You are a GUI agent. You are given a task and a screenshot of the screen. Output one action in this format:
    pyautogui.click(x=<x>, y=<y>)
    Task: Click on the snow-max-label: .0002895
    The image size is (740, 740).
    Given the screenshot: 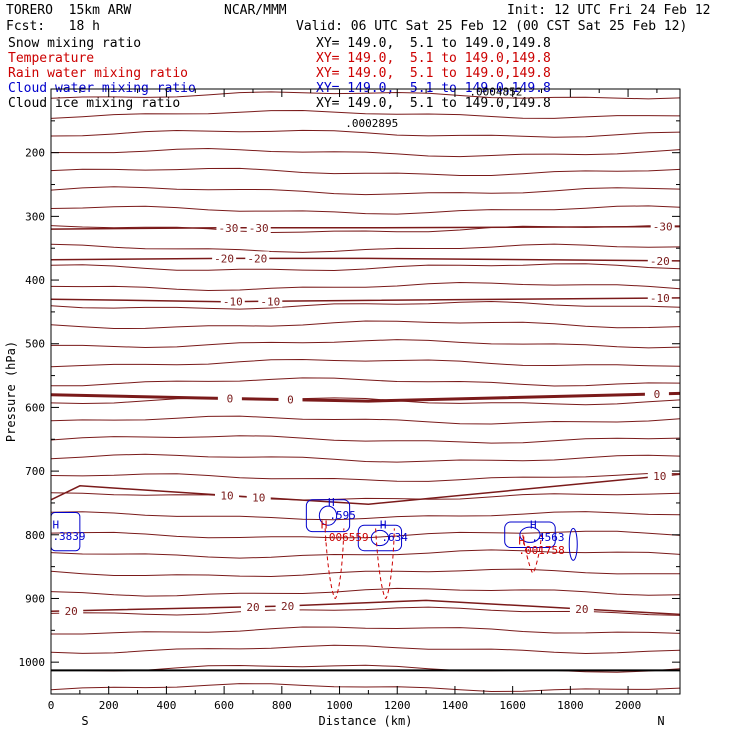 What is the action you would take?
    pyautogui.click(x=371, y=123)
    